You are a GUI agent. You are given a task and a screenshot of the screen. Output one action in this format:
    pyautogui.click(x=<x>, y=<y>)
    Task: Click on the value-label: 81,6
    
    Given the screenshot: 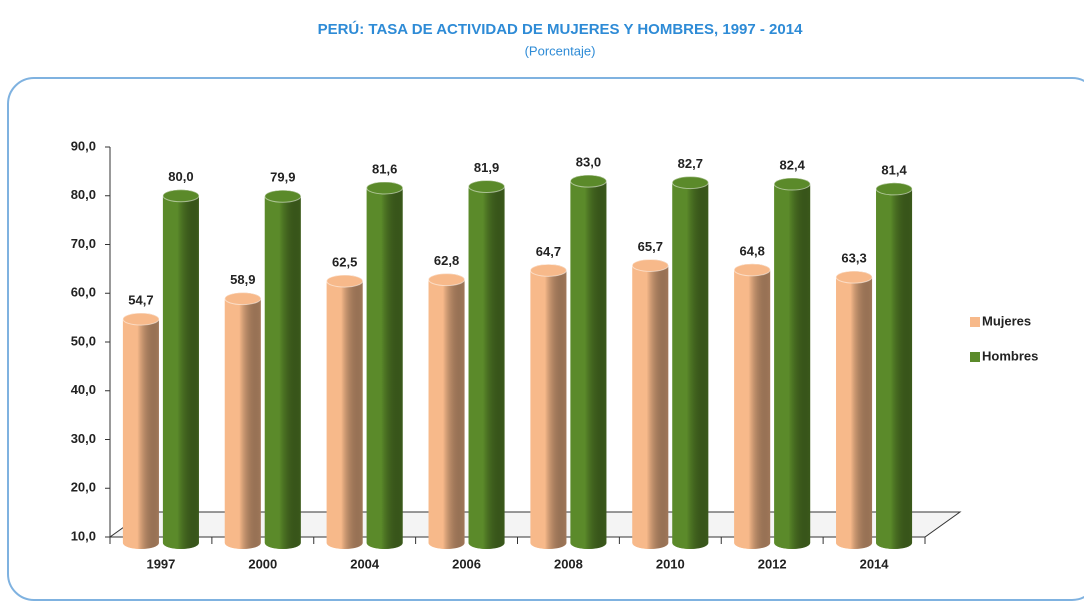 What is the action you would take?
    pyautogui.click(x=384, y=168)
    